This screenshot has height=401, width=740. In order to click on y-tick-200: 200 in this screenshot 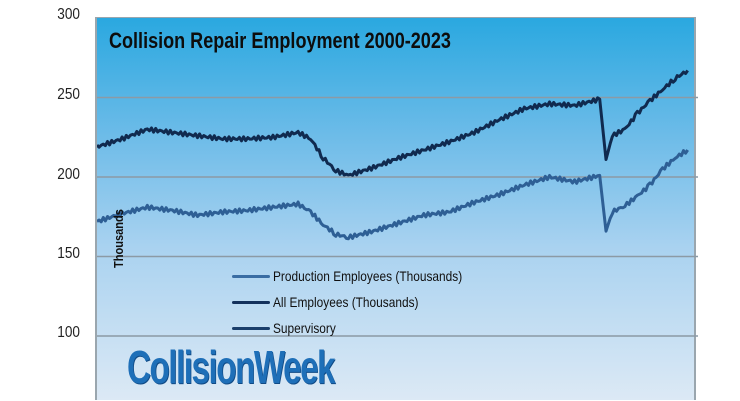, I will do `click(68, 174)`.